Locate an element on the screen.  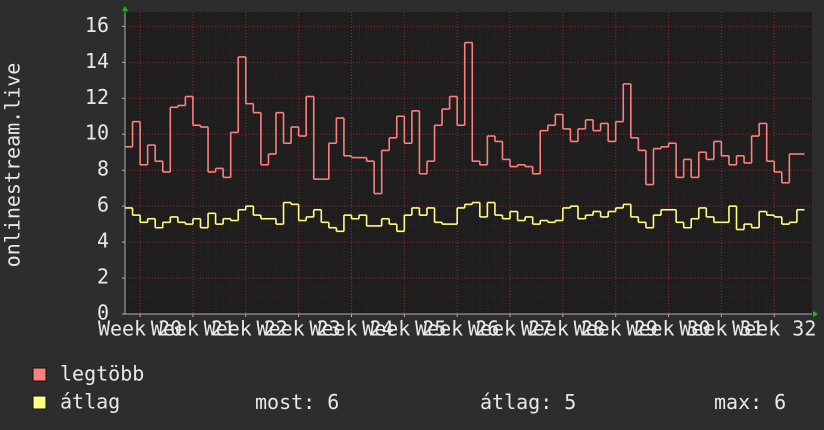
y-tick-label: 8 is located at coordinates (103, 169).